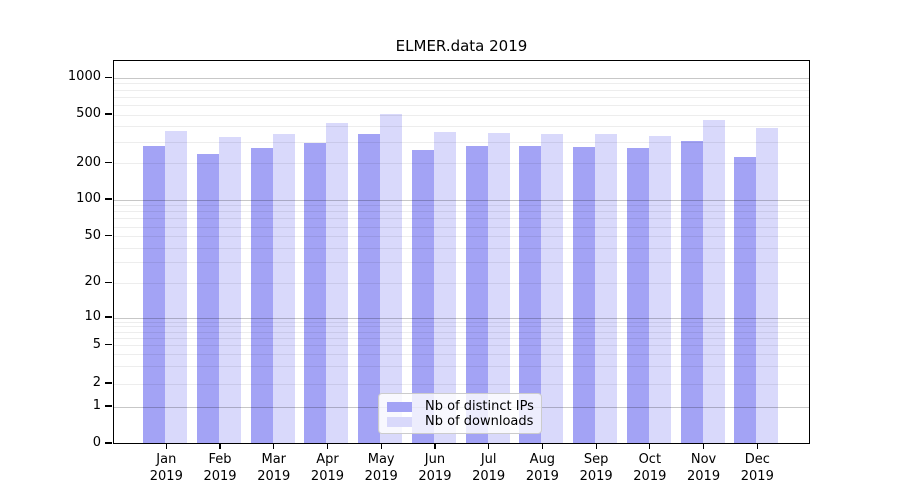 This screenshot has height=500, width=900. What do you see at coordinates (96, 442) in the screenshot?
I see `y-tick-label: 0` at bounding box center [96, 442].